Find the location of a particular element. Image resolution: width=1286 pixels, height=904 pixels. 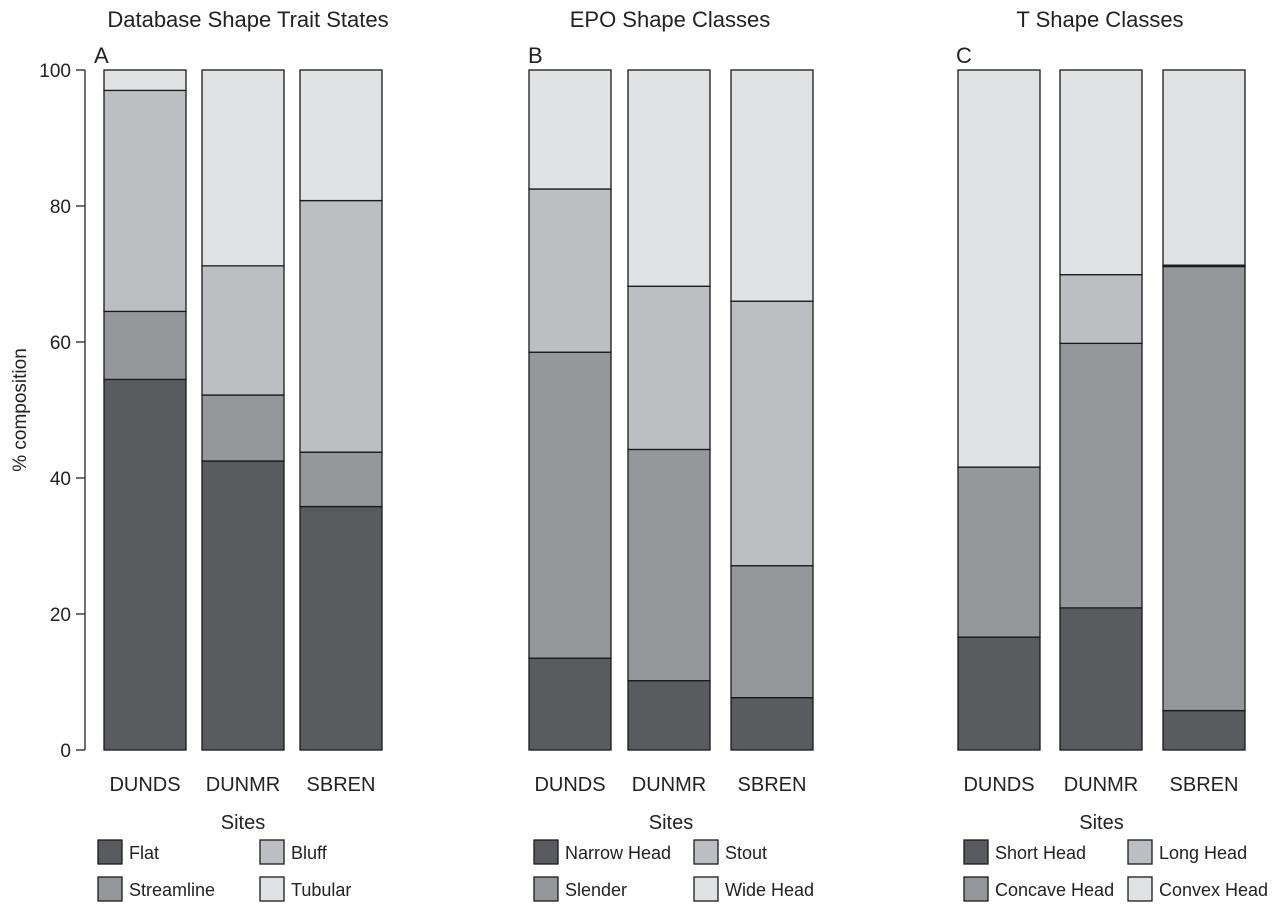

legend-label: Wide Head is located at coordinates (769, 890).